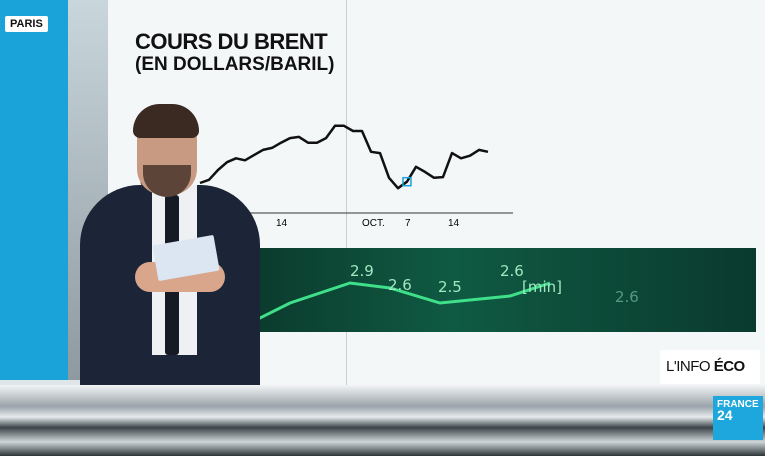 Image resolution: width=765 pixels, height=456 pixels. Describe the element at coordinates (166, 121) in the screenshot. I see `presenter-hair` at that location.